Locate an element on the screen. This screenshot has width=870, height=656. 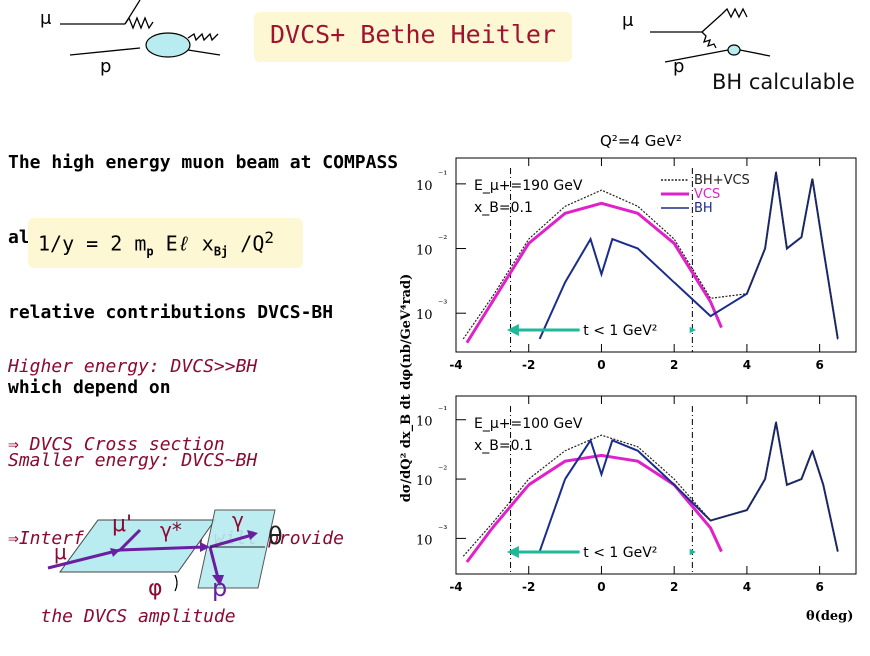
left-proton-label: p is located at coordinates (106, 66).